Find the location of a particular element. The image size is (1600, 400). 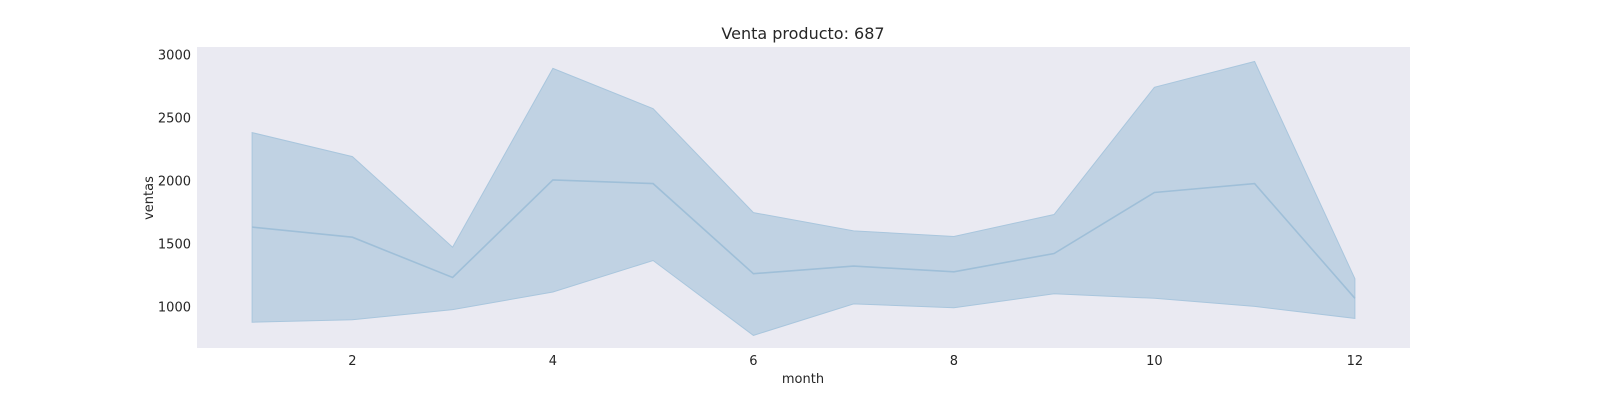

y-tick-label: 2000 is located at coordinates (174, 182).